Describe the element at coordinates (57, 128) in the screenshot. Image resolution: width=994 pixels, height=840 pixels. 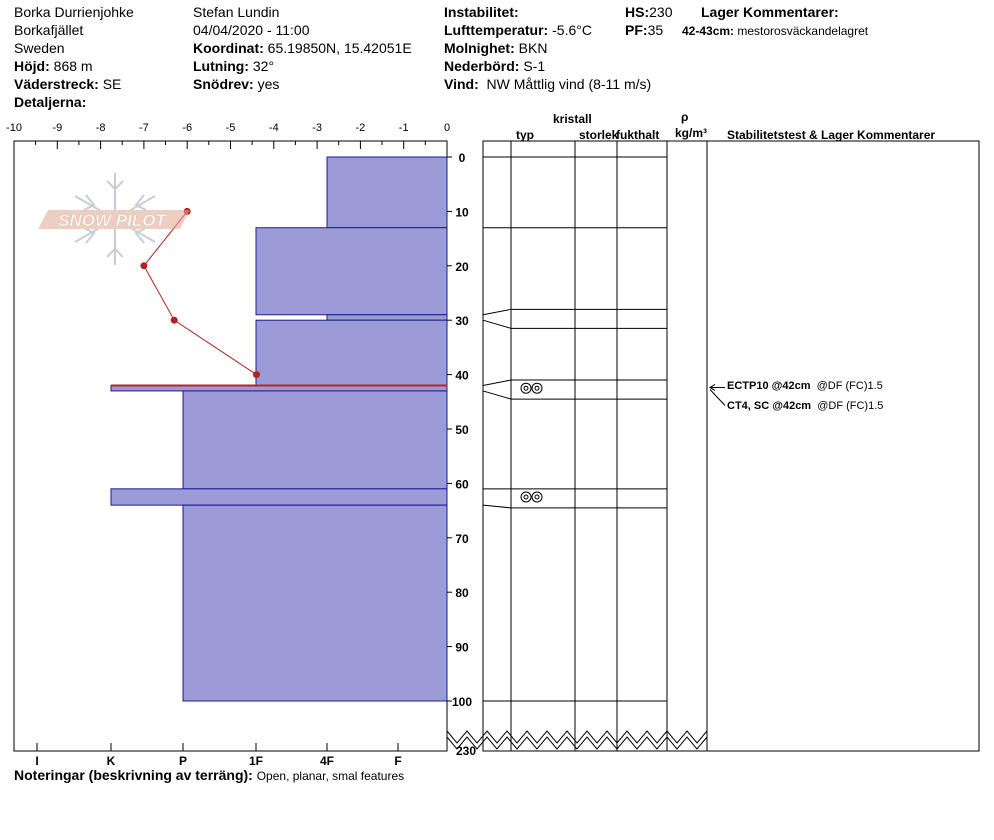
I see `temp-tick-label: -9` at that location.